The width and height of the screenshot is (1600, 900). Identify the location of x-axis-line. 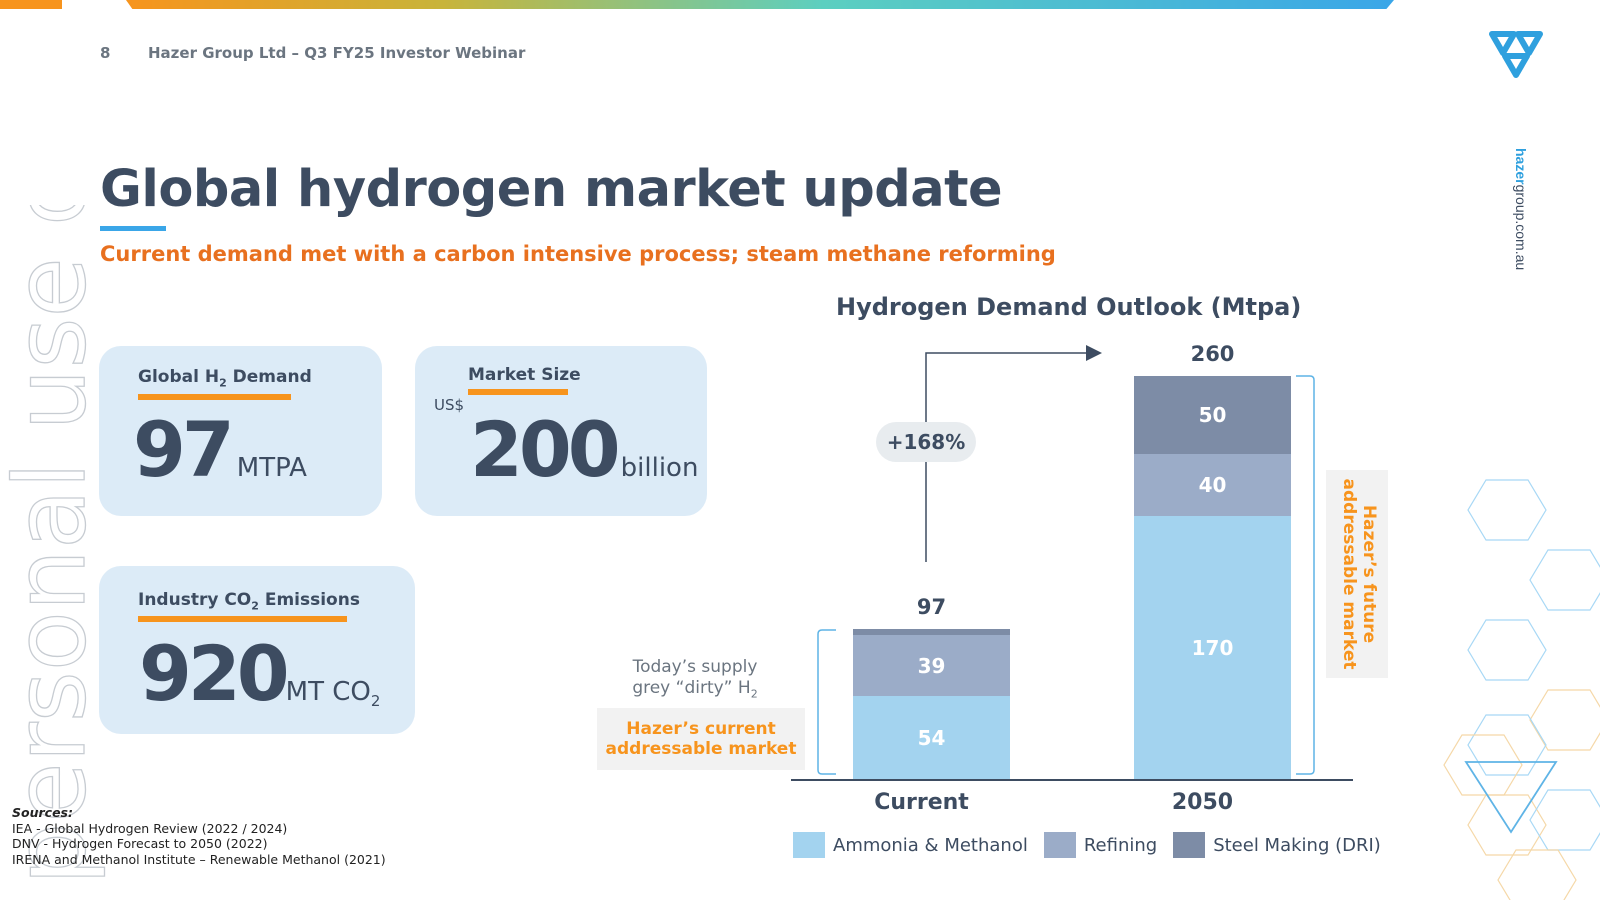
(1072, 780).